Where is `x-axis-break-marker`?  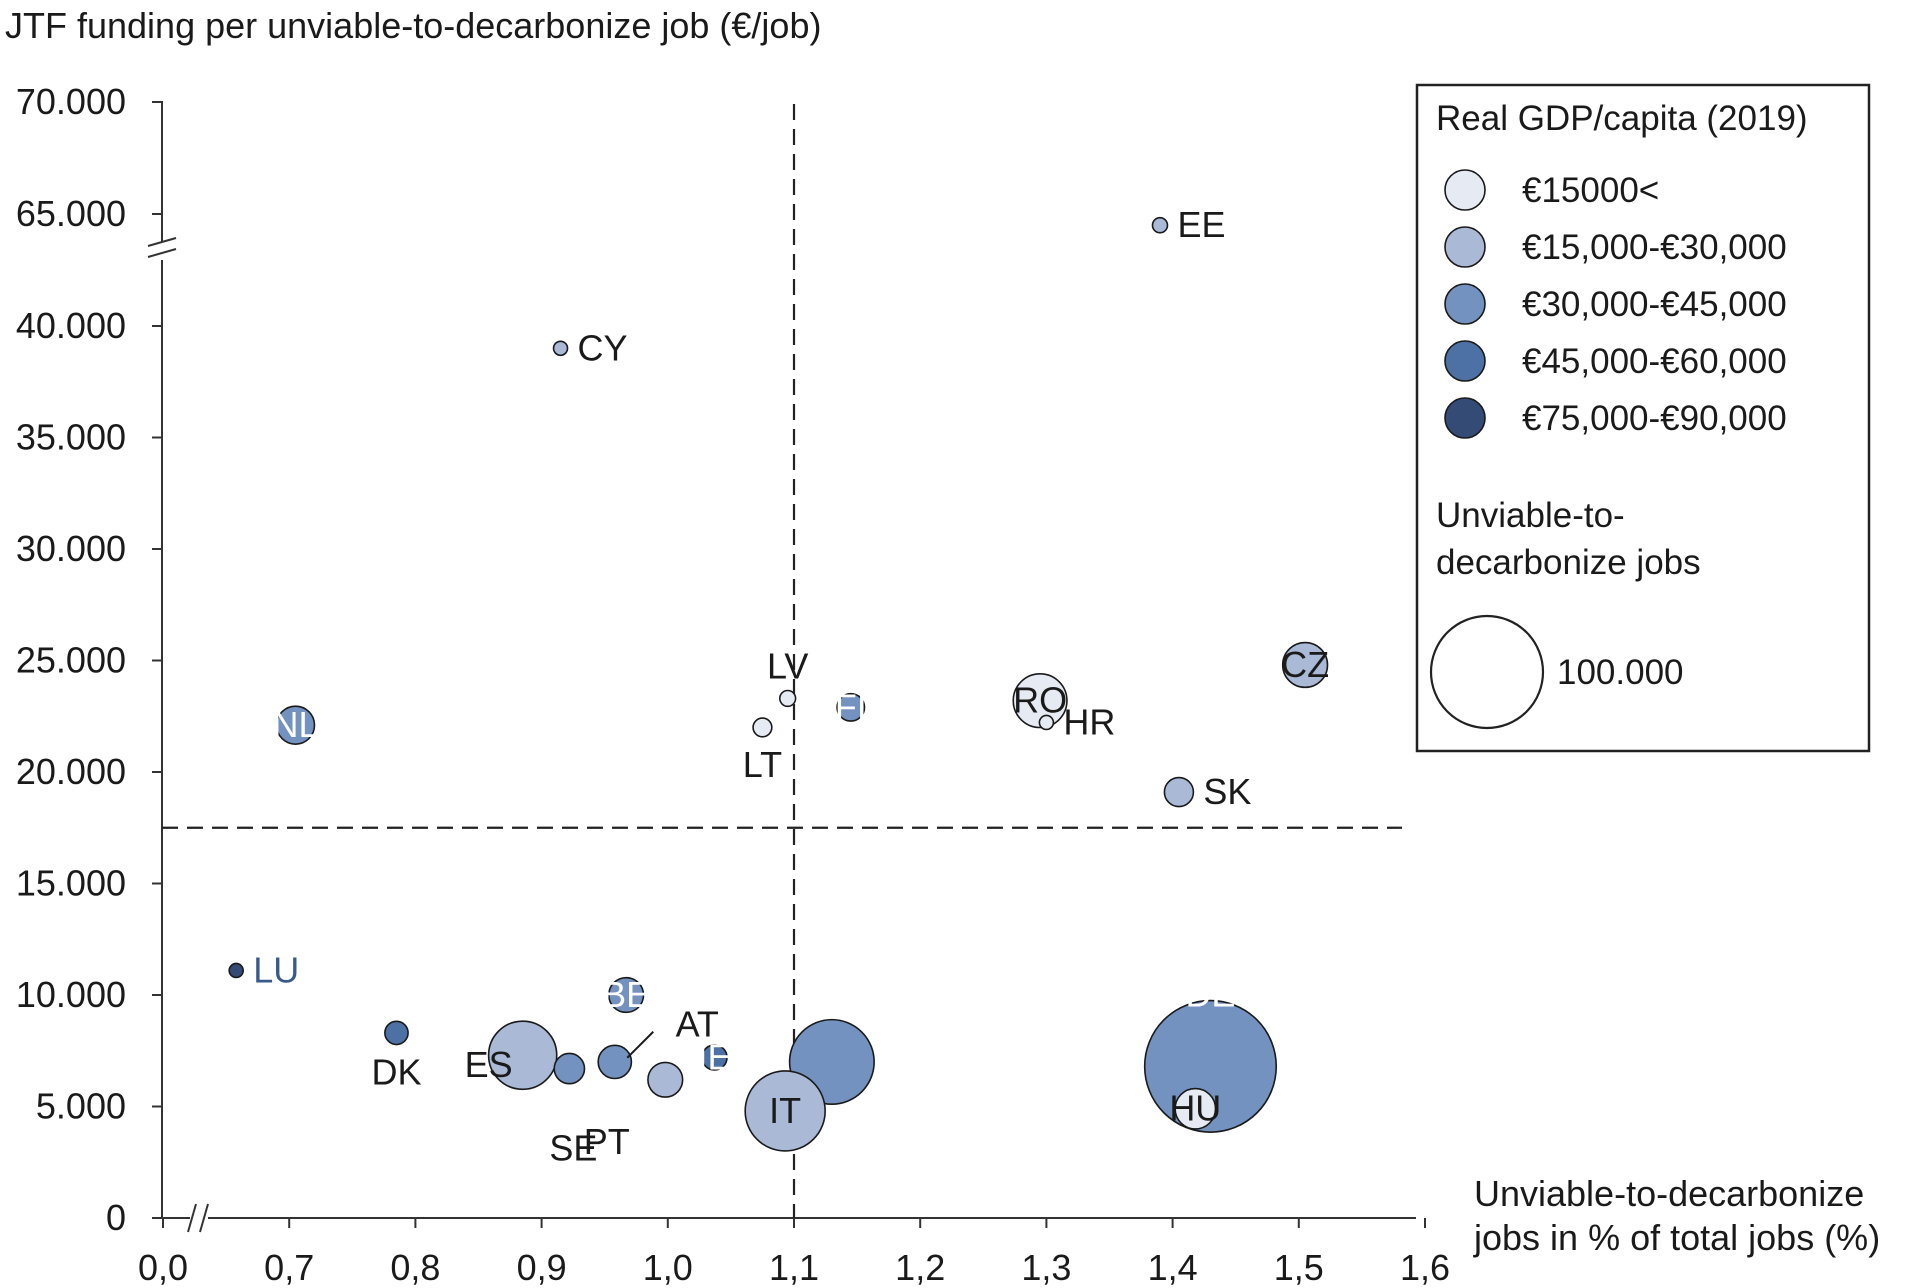
x-axis-break-marker is located at coordinates (198, 1218).